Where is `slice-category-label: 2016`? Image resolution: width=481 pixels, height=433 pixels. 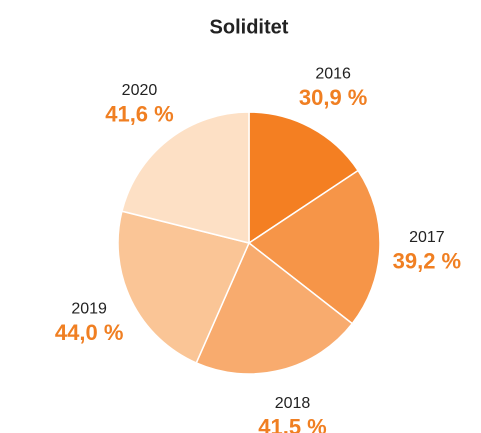 slice-category-label: 2016 is located at coordinates (333, 73).